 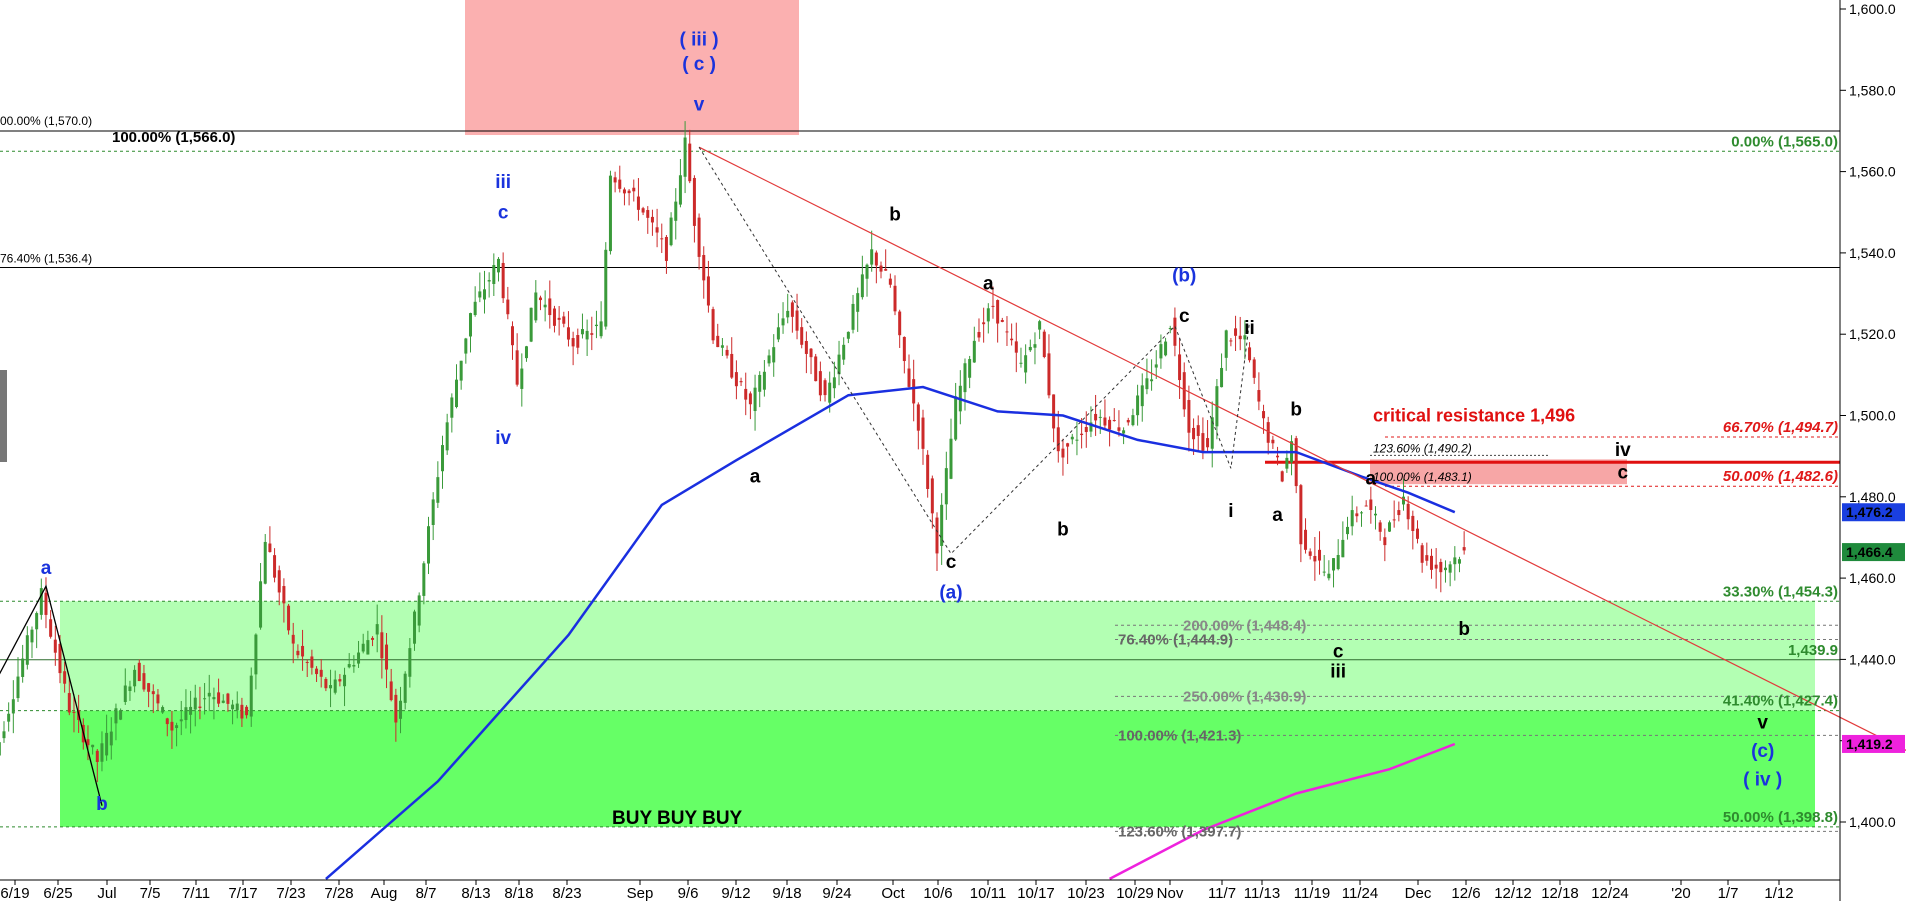 What do you see at coordinates (338, 893) in the screenshot?
I see `x-tick-label: 7/28` at bounding box center [338, 893].